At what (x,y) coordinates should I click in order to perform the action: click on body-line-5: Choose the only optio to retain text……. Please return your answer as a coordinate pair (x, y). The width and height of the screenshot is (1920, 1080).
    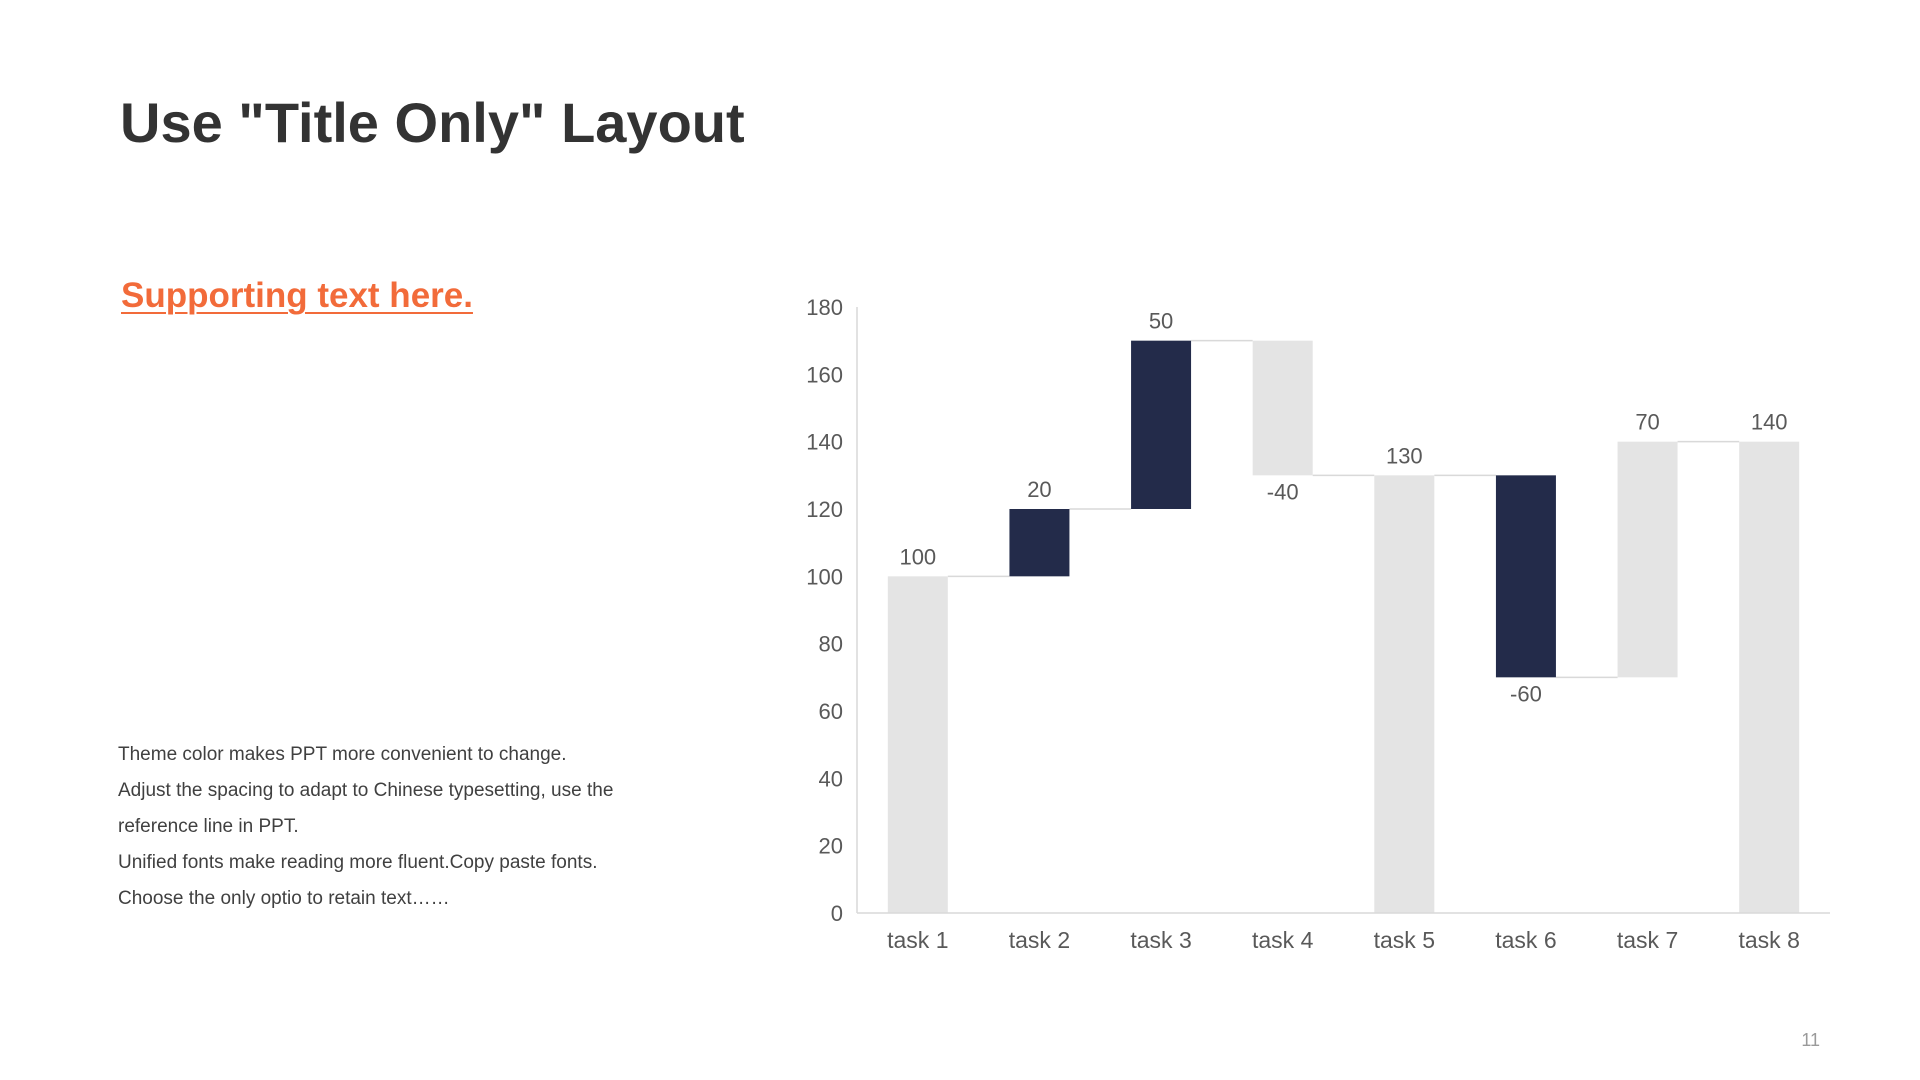
    Looking at the image, I should click on (284, 898).